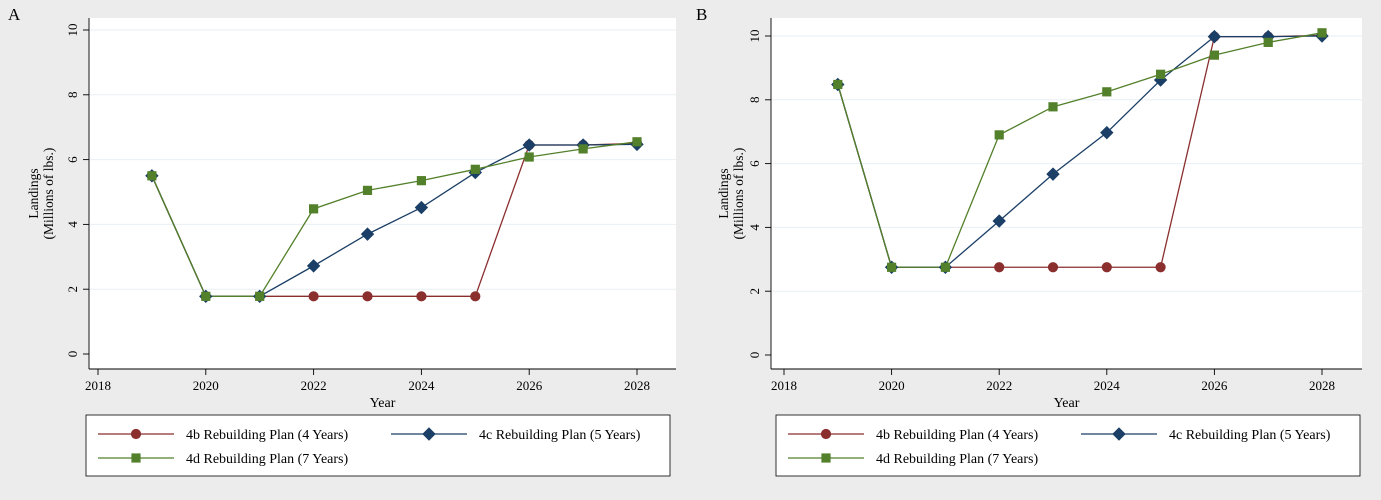 The width and height of the screenshot is (1381, 500). Describe the element at coordinates (701, 14) in the screenshot. I see `panel-label: B` at that location.